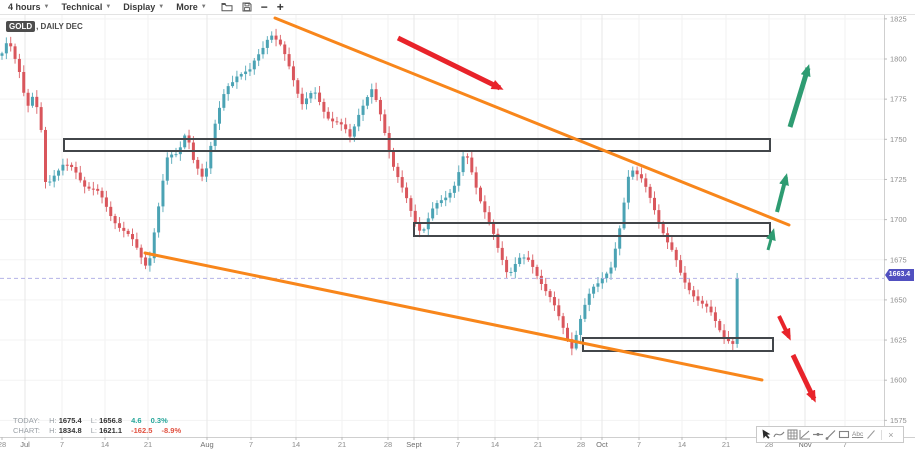 The image size is (915, 452). What do you see at coordinates (280, 7) in the screenshot?
I see `zoom-in-button: +` at bounding box center [280, 7].